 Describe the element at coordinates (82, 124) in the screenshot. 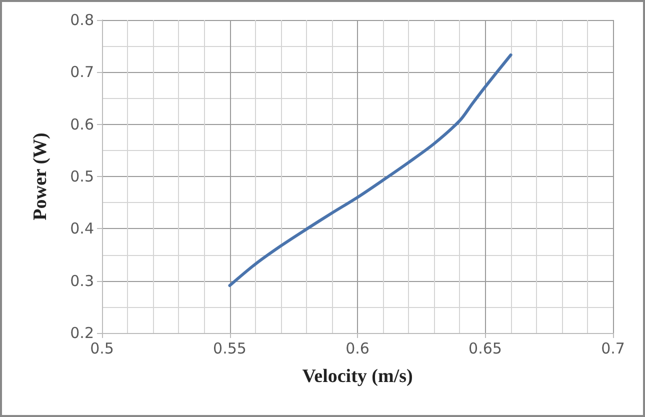

I see `y-tick-label: 0.6` at that location.